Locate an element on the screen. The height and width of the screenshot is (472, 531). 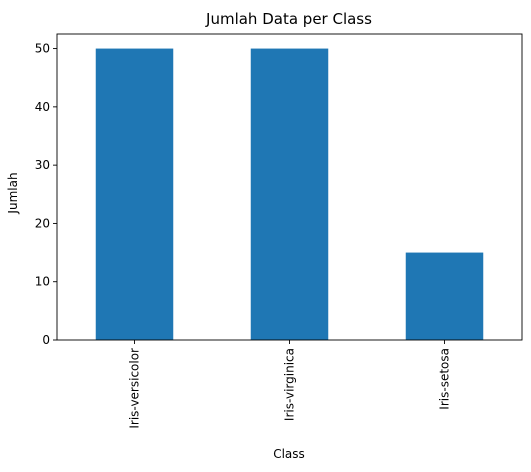
y-axis-label: Jumlah is located at coordinates (13, 193).